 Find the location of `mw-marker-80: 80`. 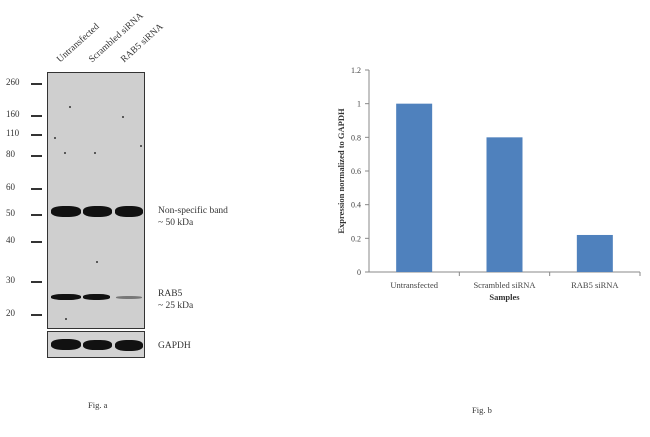

mw-marker-80: 80 is located at coordinates (10, 154).